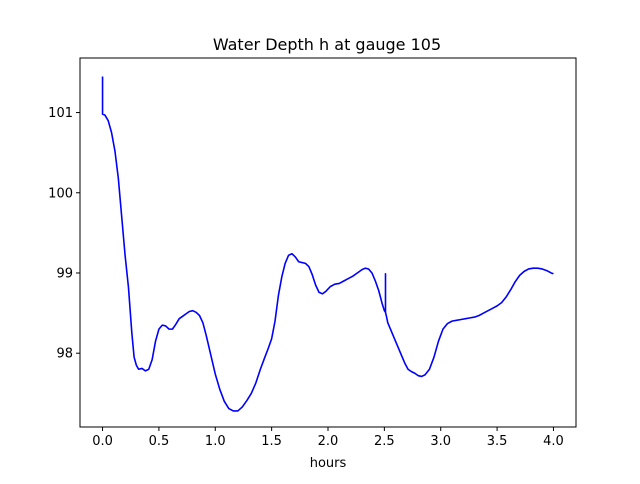 Image resolution: width=640 pixels, height=484 pixels. Describe the element at coordinates (271, 441) in the screenshot. I see `x-tick-label: 1.5` at that location.